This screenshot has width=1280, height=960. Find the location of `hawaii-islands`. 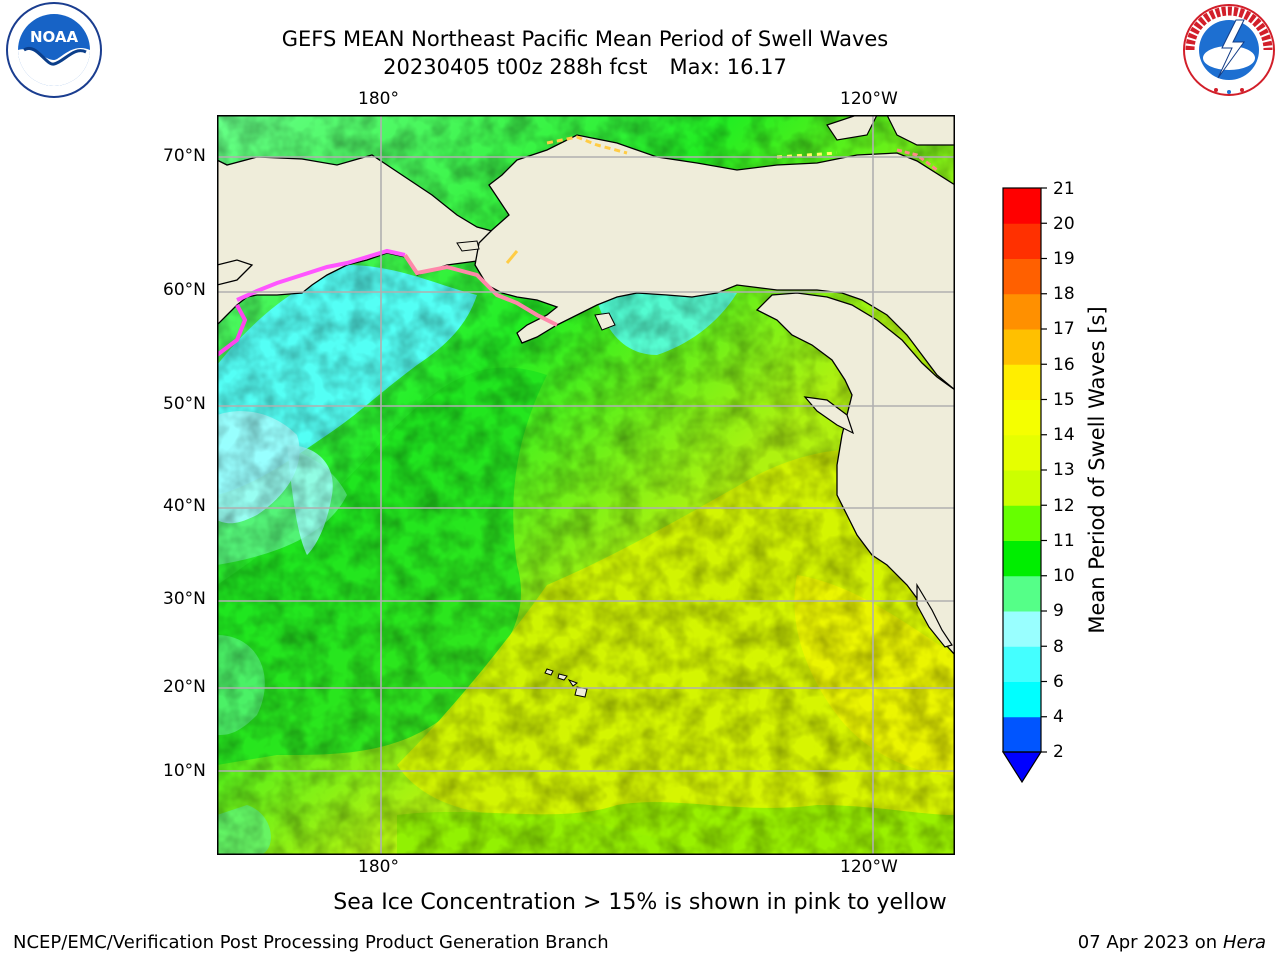

hawaii-islands is located at coordinates (549, 672).